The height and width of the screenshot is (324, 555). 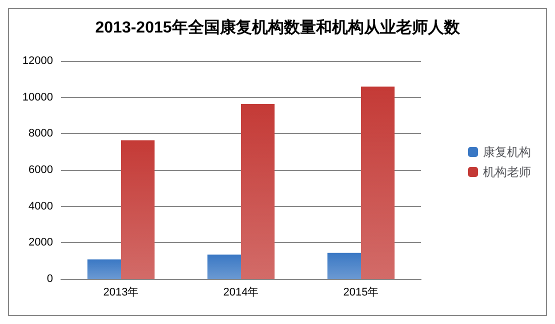 I want to click on x-tick-label: 2015年, so click(x=361, y=292).